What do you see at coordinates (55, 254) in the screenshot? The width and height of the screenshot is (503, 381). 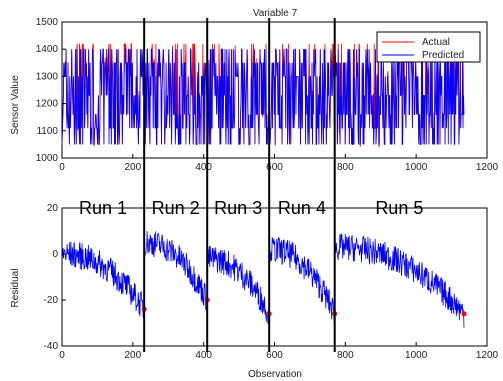 I see `bottom-y-tick-label: 0` at bounding box center [55, 254].